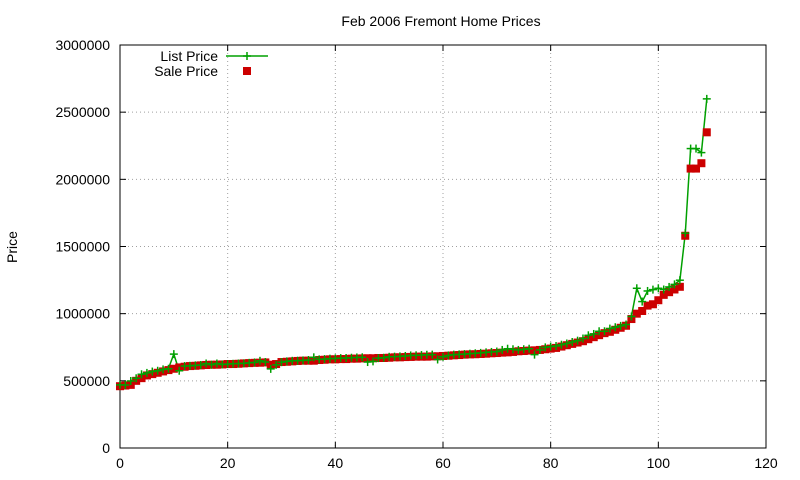  I want to click on y-tick-label: 2000000, so click(82, 179).